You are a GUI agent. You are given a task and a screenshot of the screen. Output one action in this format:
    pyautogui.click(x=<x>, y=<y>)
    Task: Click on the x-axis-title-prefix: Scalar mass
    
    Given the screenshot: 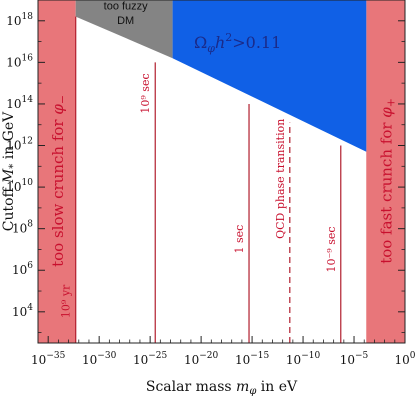 What is the action you would take?
    pyautogui.click(x=191, y=387)
    